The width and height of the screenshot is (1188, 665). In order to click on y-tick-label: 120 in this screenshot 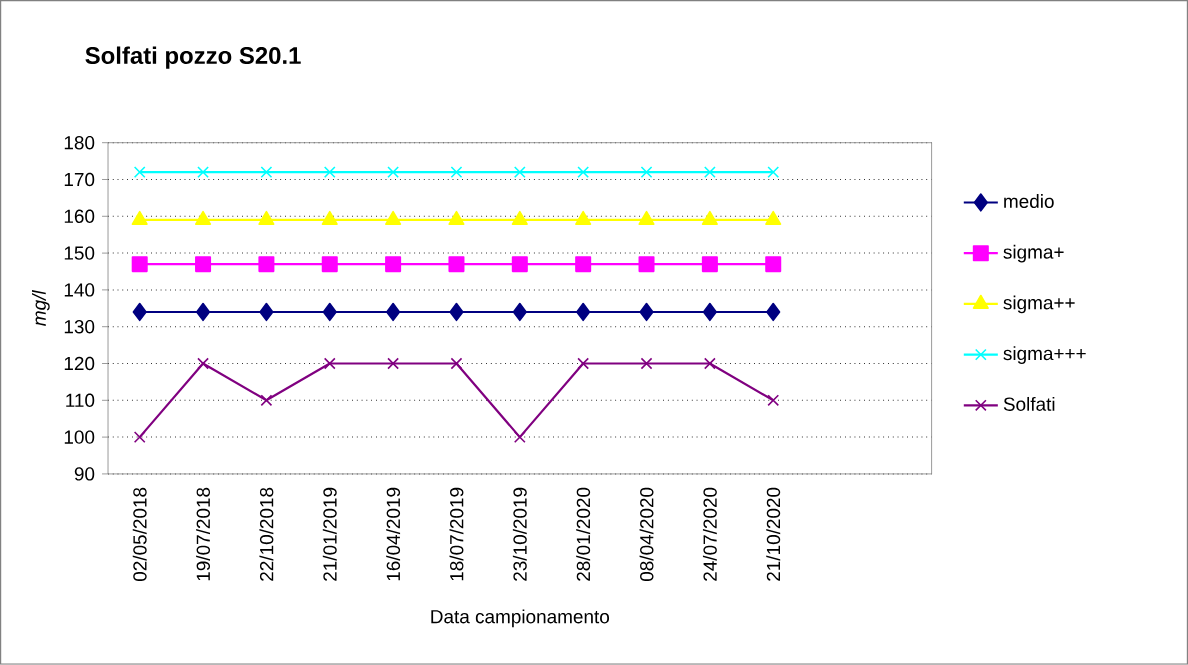, I will do `click(79, 363)`.